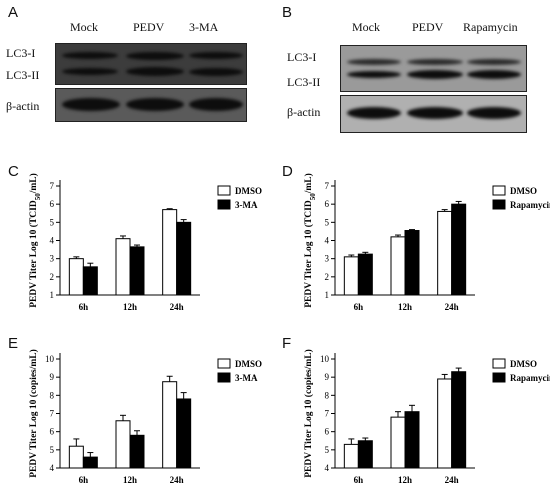  I want to click on panel-letter-b: B, so click(287, 12).